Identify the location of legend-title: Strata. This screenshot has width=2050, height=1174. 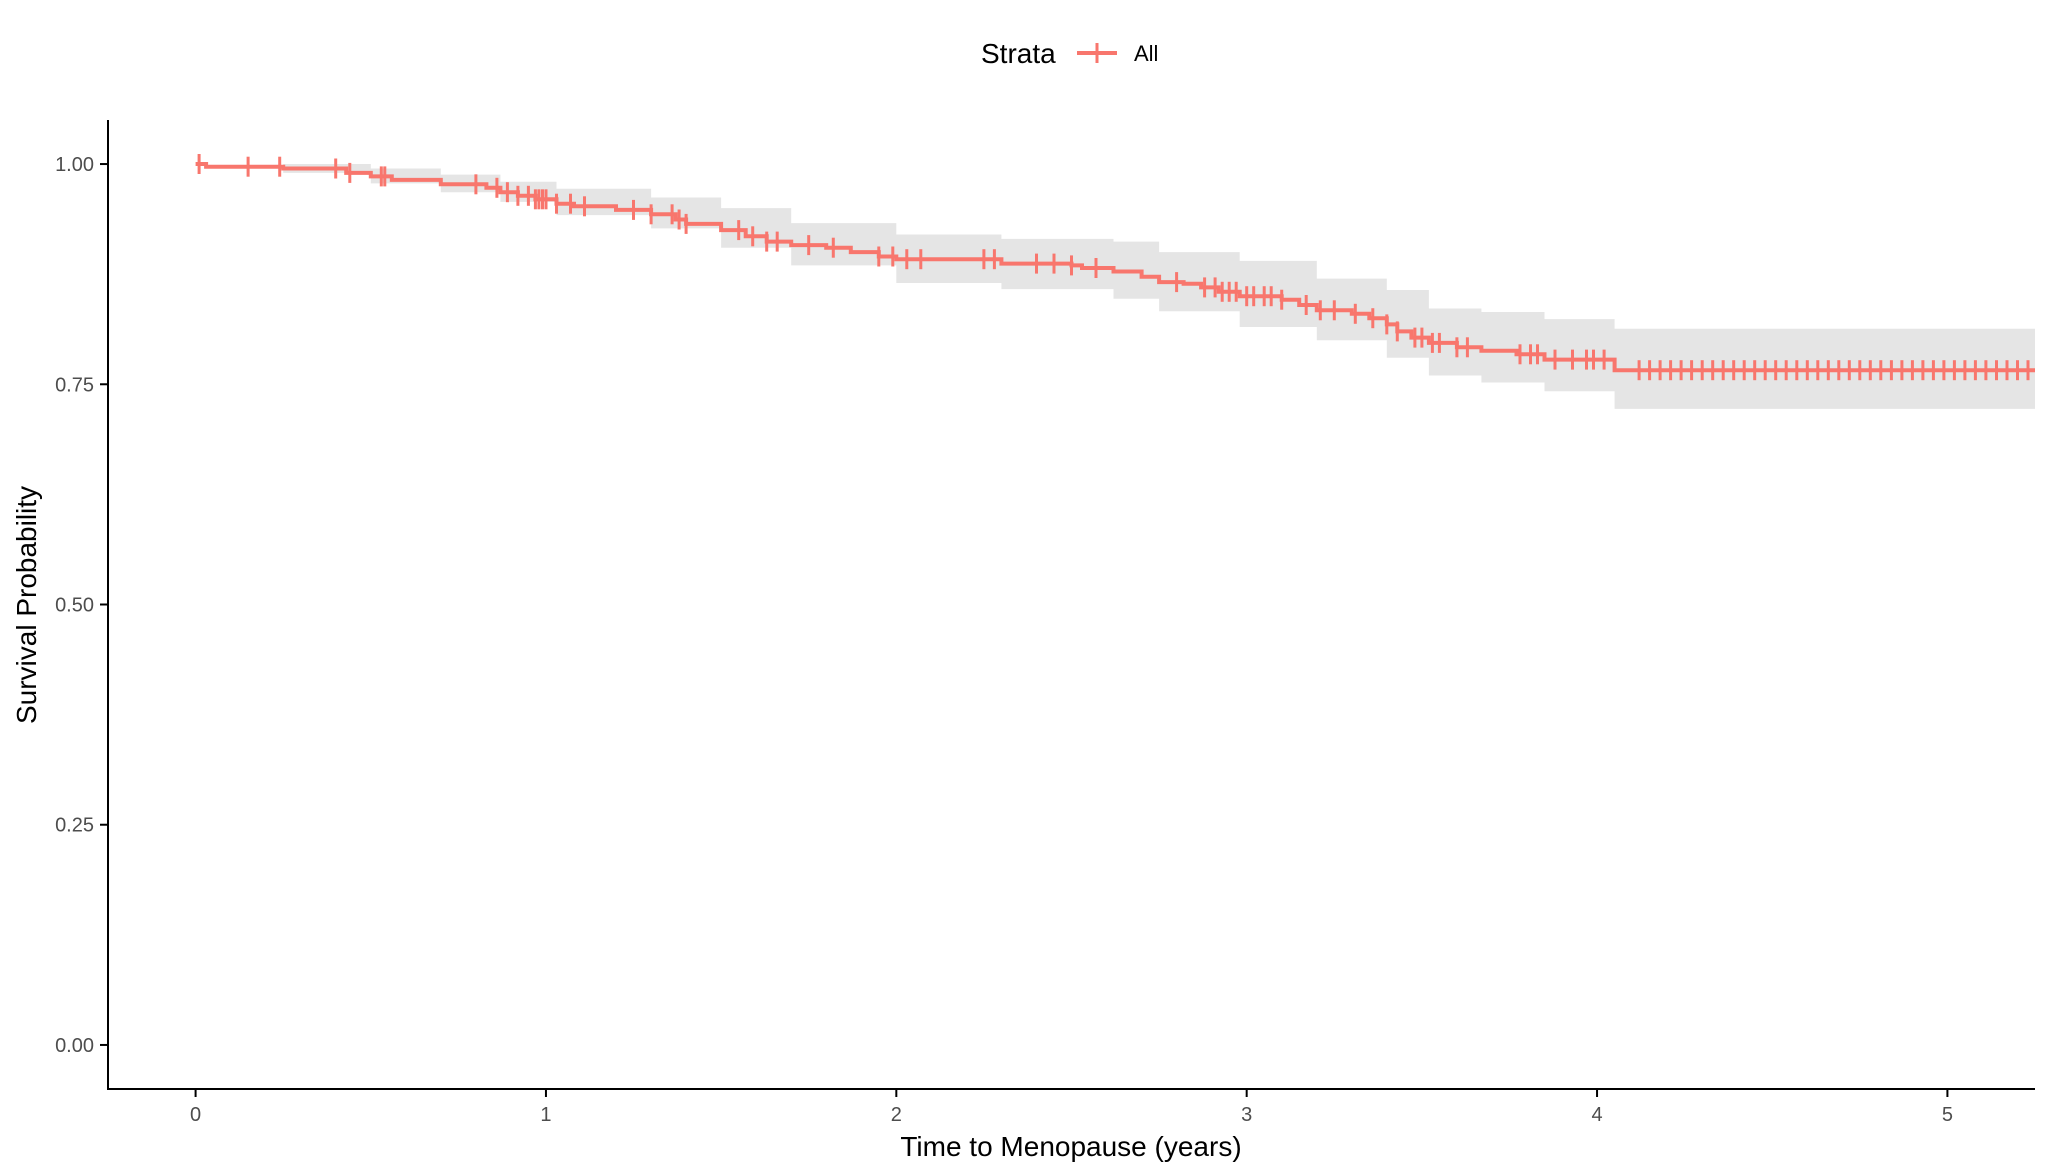
(1018, 53).